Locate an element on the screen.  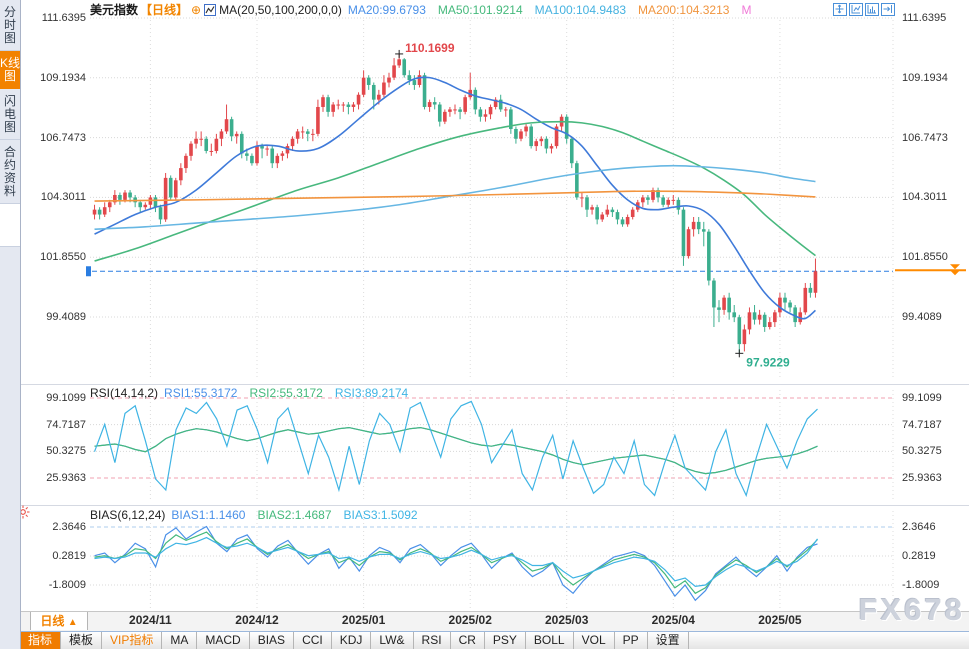
rsi-value-2: RSI2:55.3172 is located at coordinates (286, 393).